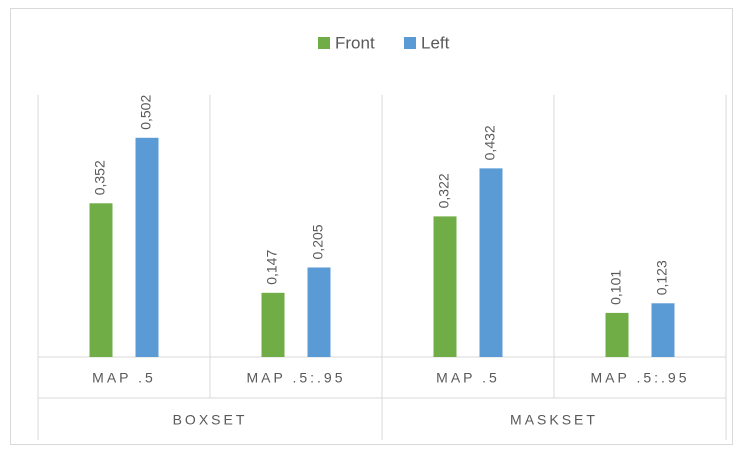  Describe the element at coordinates (355, 42) in the screenshot. I see `legend-label: Front` at that location.